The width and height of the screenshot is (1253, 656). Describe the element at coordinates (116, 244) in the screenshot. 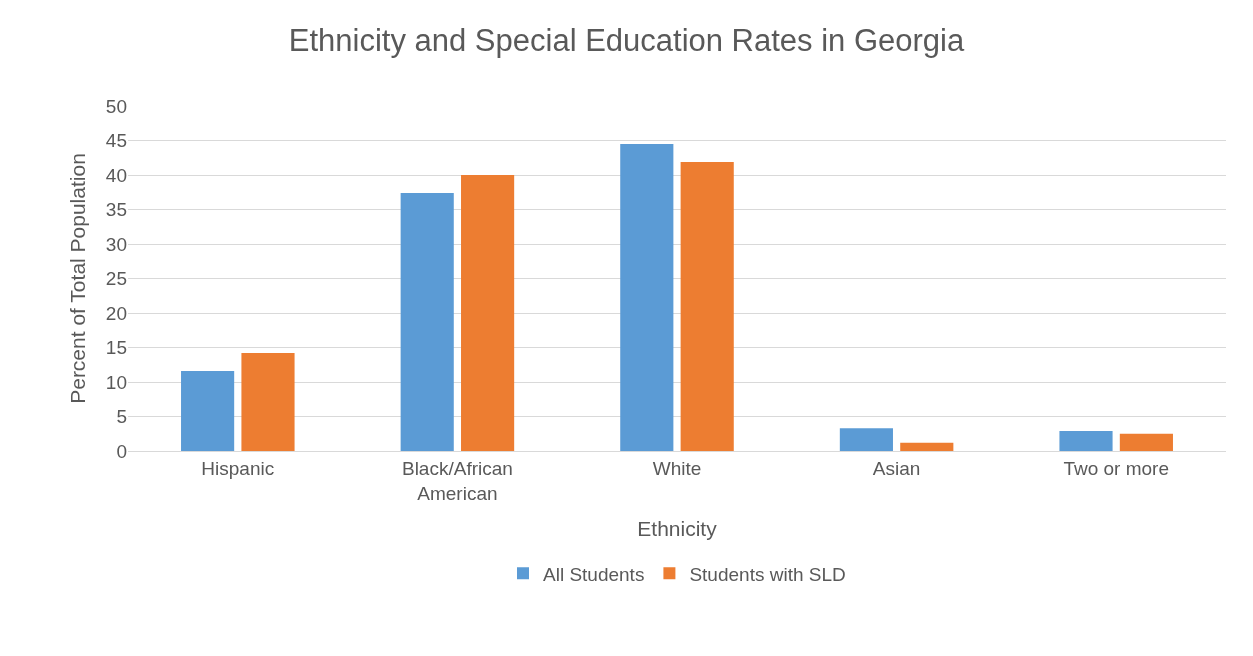

I see `y-tick-label: 30` at that location.